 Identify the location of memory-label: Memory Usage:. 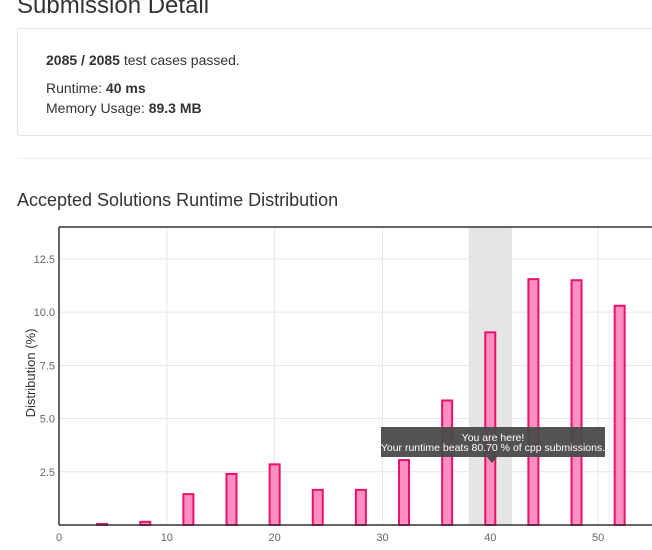
(95, 108).